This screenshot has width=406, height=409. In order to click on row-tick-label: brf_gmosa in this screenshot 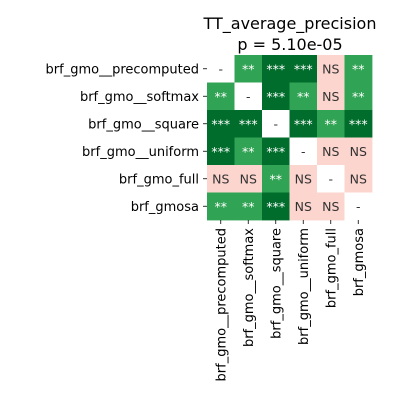, I will do `click(165, 207)`.